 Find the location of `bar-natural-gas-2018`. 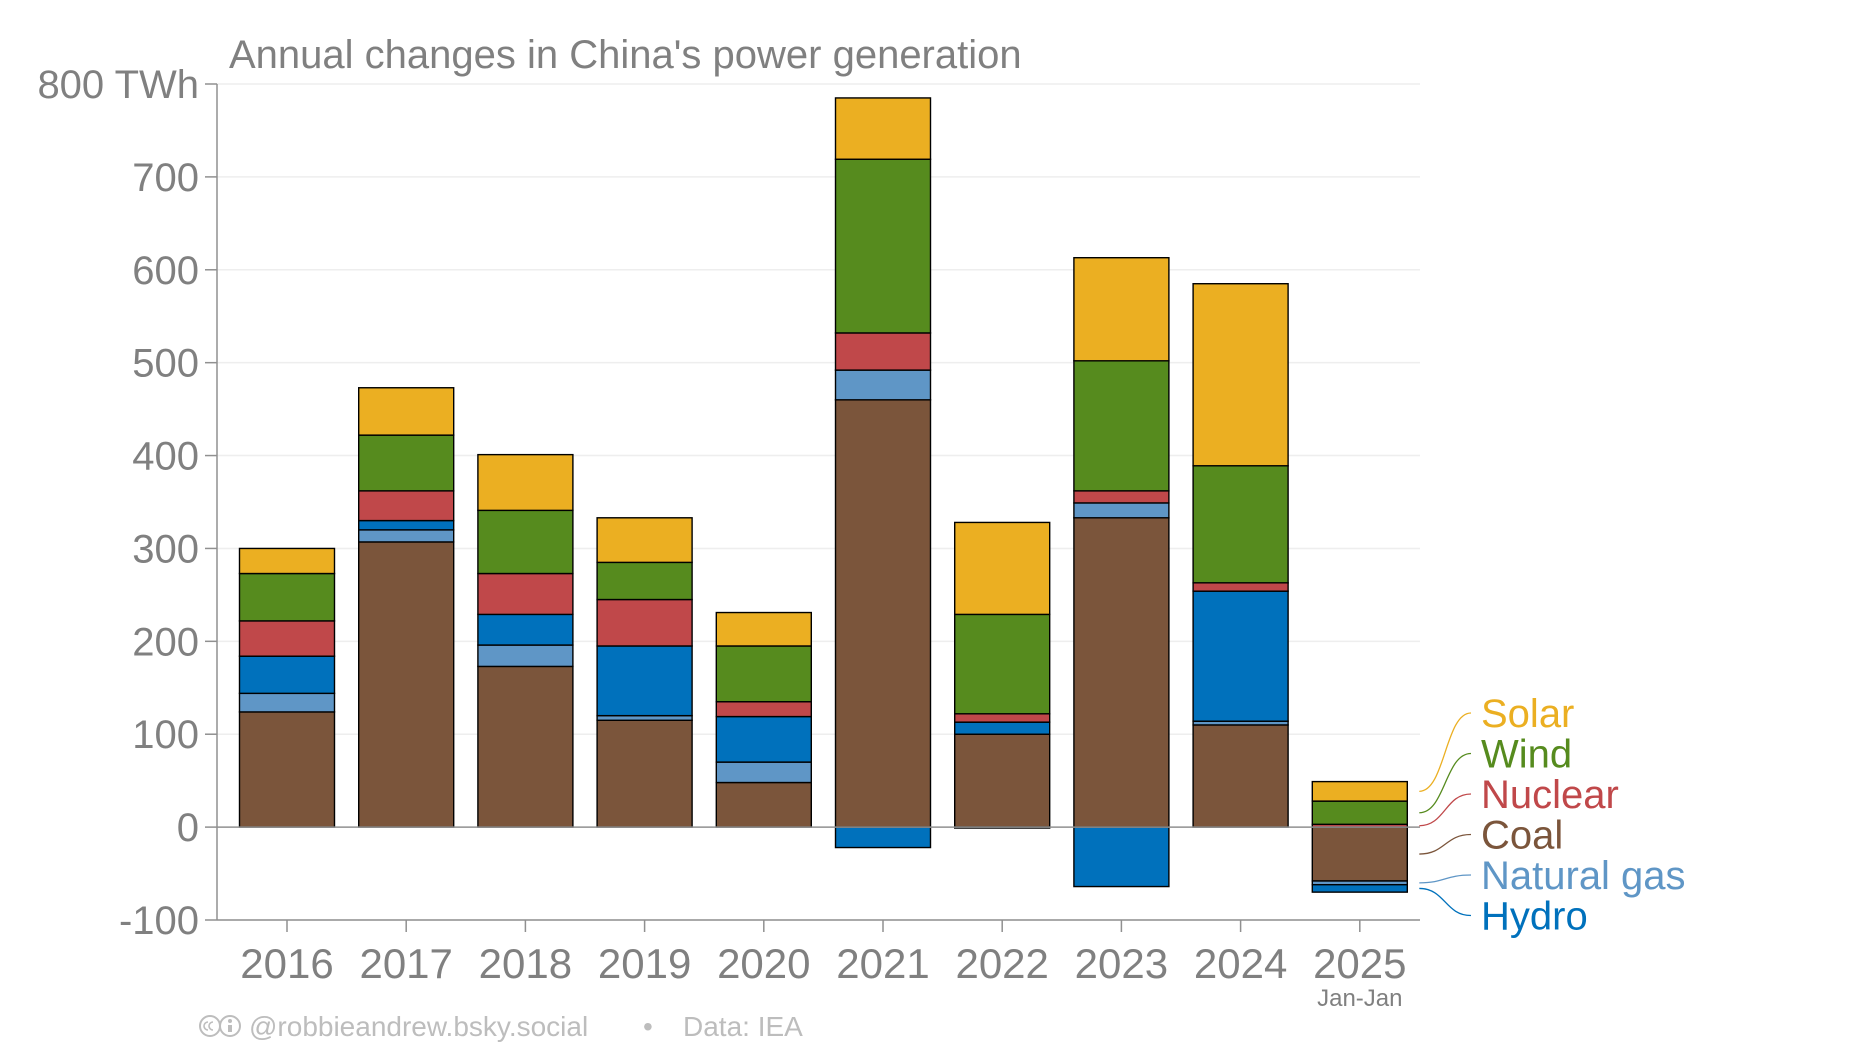

bar-natural-gas-2018 is located at coordinates (525, 656).